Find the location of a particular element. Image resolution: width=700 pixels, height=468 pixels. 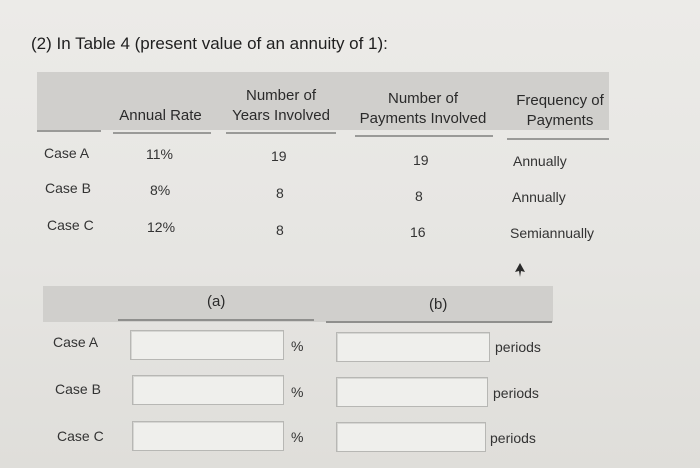

cell-payments-b: 8 is located at coordinates (419, 196).